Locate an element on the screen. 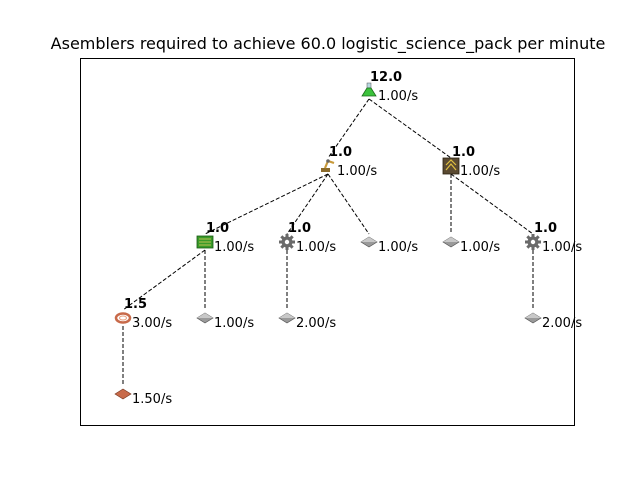 The image size is (640, 480). node-iron-plate-e: 2.00/s is located at coordinates (553, 321).